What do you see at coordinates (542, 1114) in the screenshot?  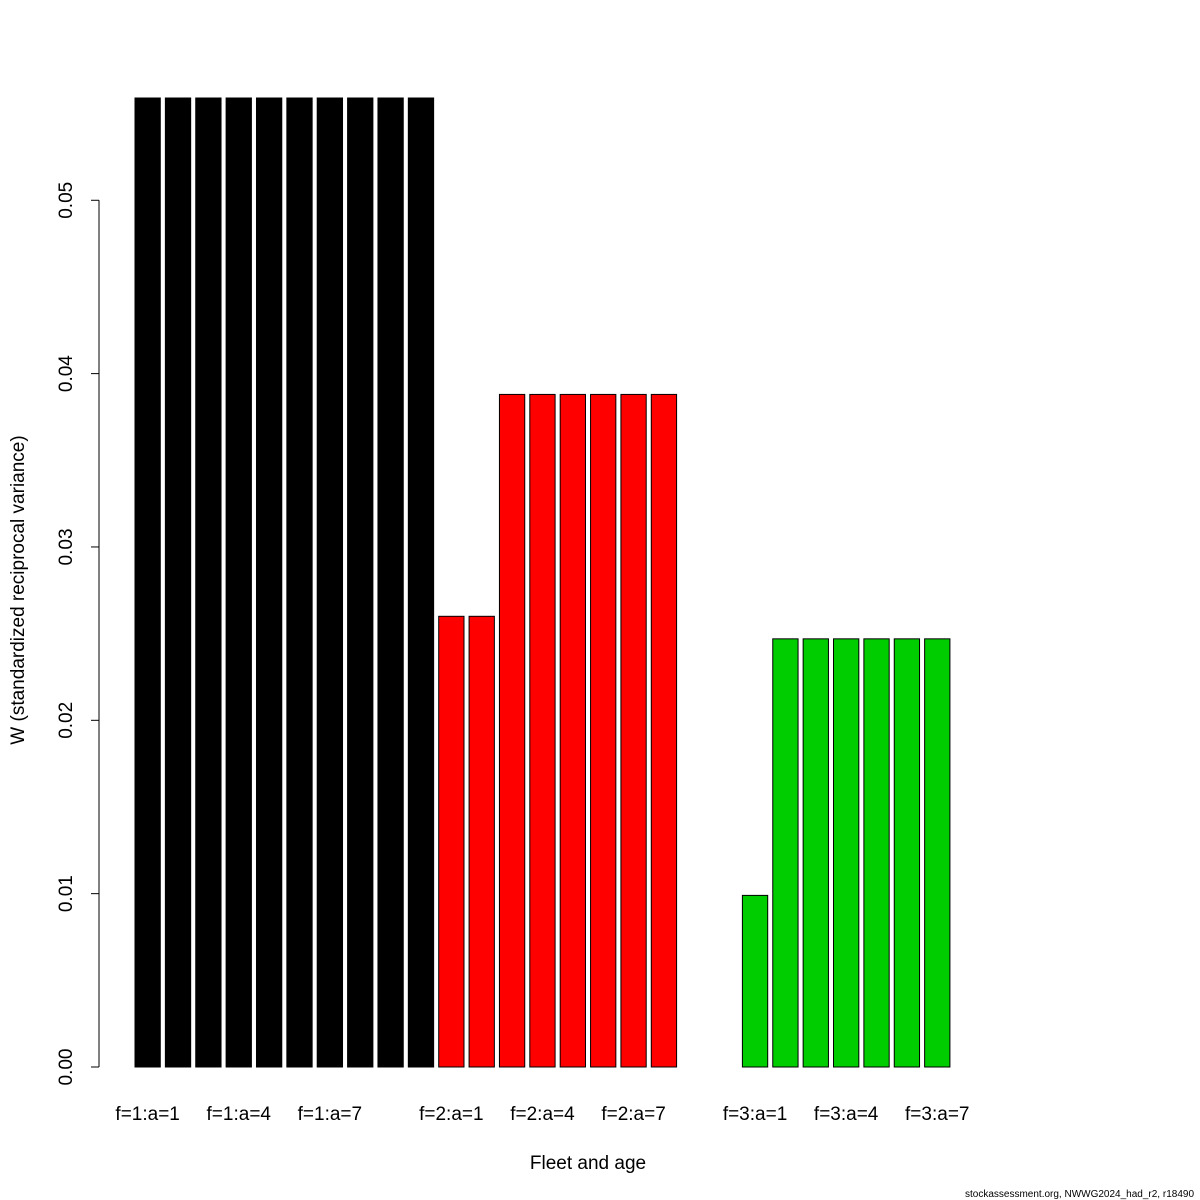 I see `x-tick-label: f=2:a=4` at bounding box center [542, 1114].